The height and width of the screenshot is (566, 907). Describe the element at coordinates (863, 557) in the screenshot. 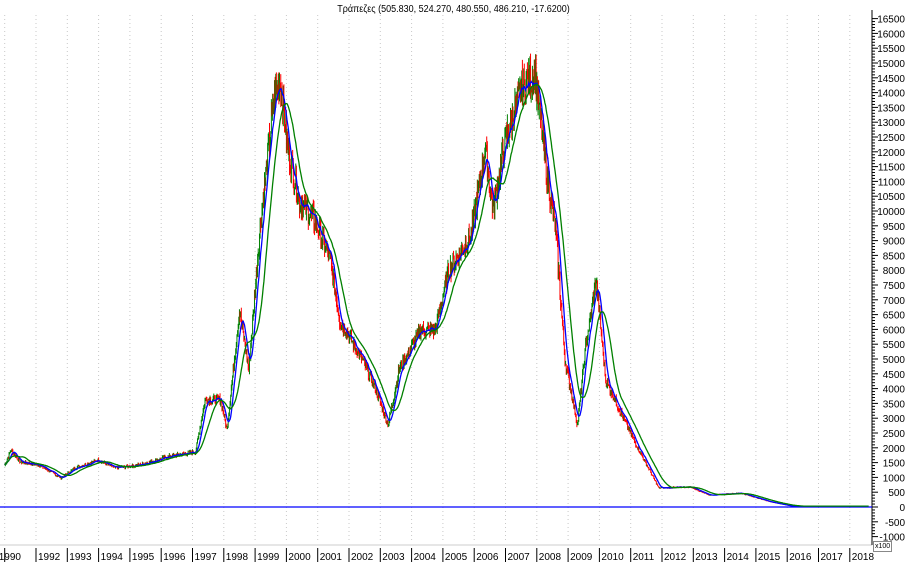

I see `x-tick-label: 2018` at that location.